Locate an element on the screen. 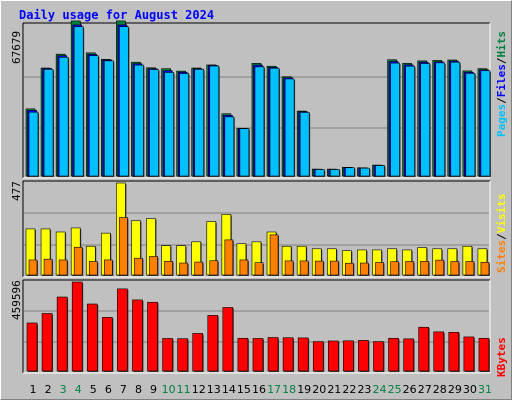 This screenshot has height=400, width=512. legend-kbytes: KBytes is located at coordinates (501, 357).